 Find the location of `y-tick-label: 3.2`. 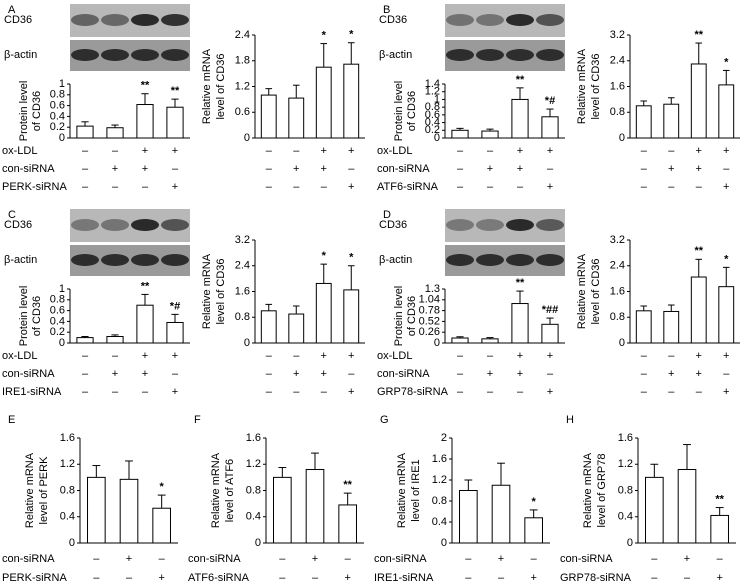

y-tick-label: 3.2 is located at coordinates (617, 240).